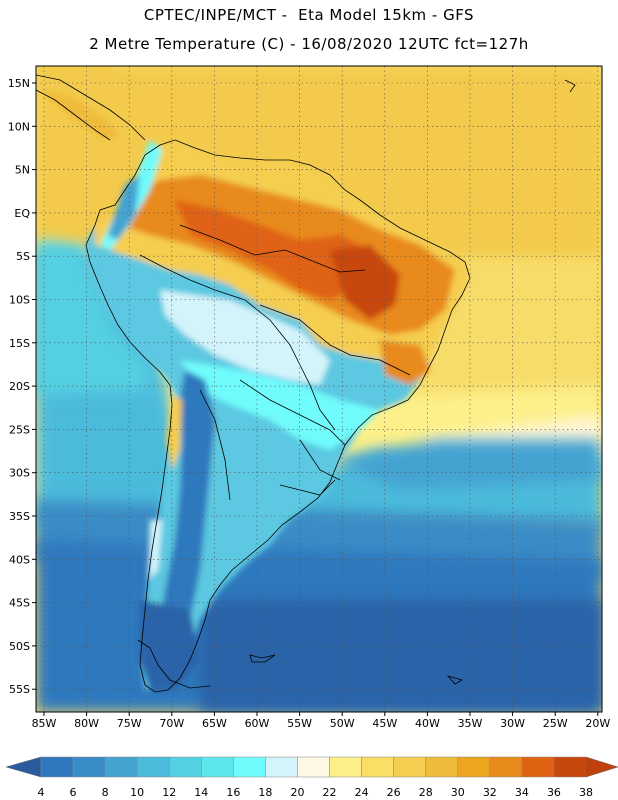 The image size is (618, 800). Describe the element at coordinates (86, 723) in the screenshot. I see `lon-label: 80W` at that location.